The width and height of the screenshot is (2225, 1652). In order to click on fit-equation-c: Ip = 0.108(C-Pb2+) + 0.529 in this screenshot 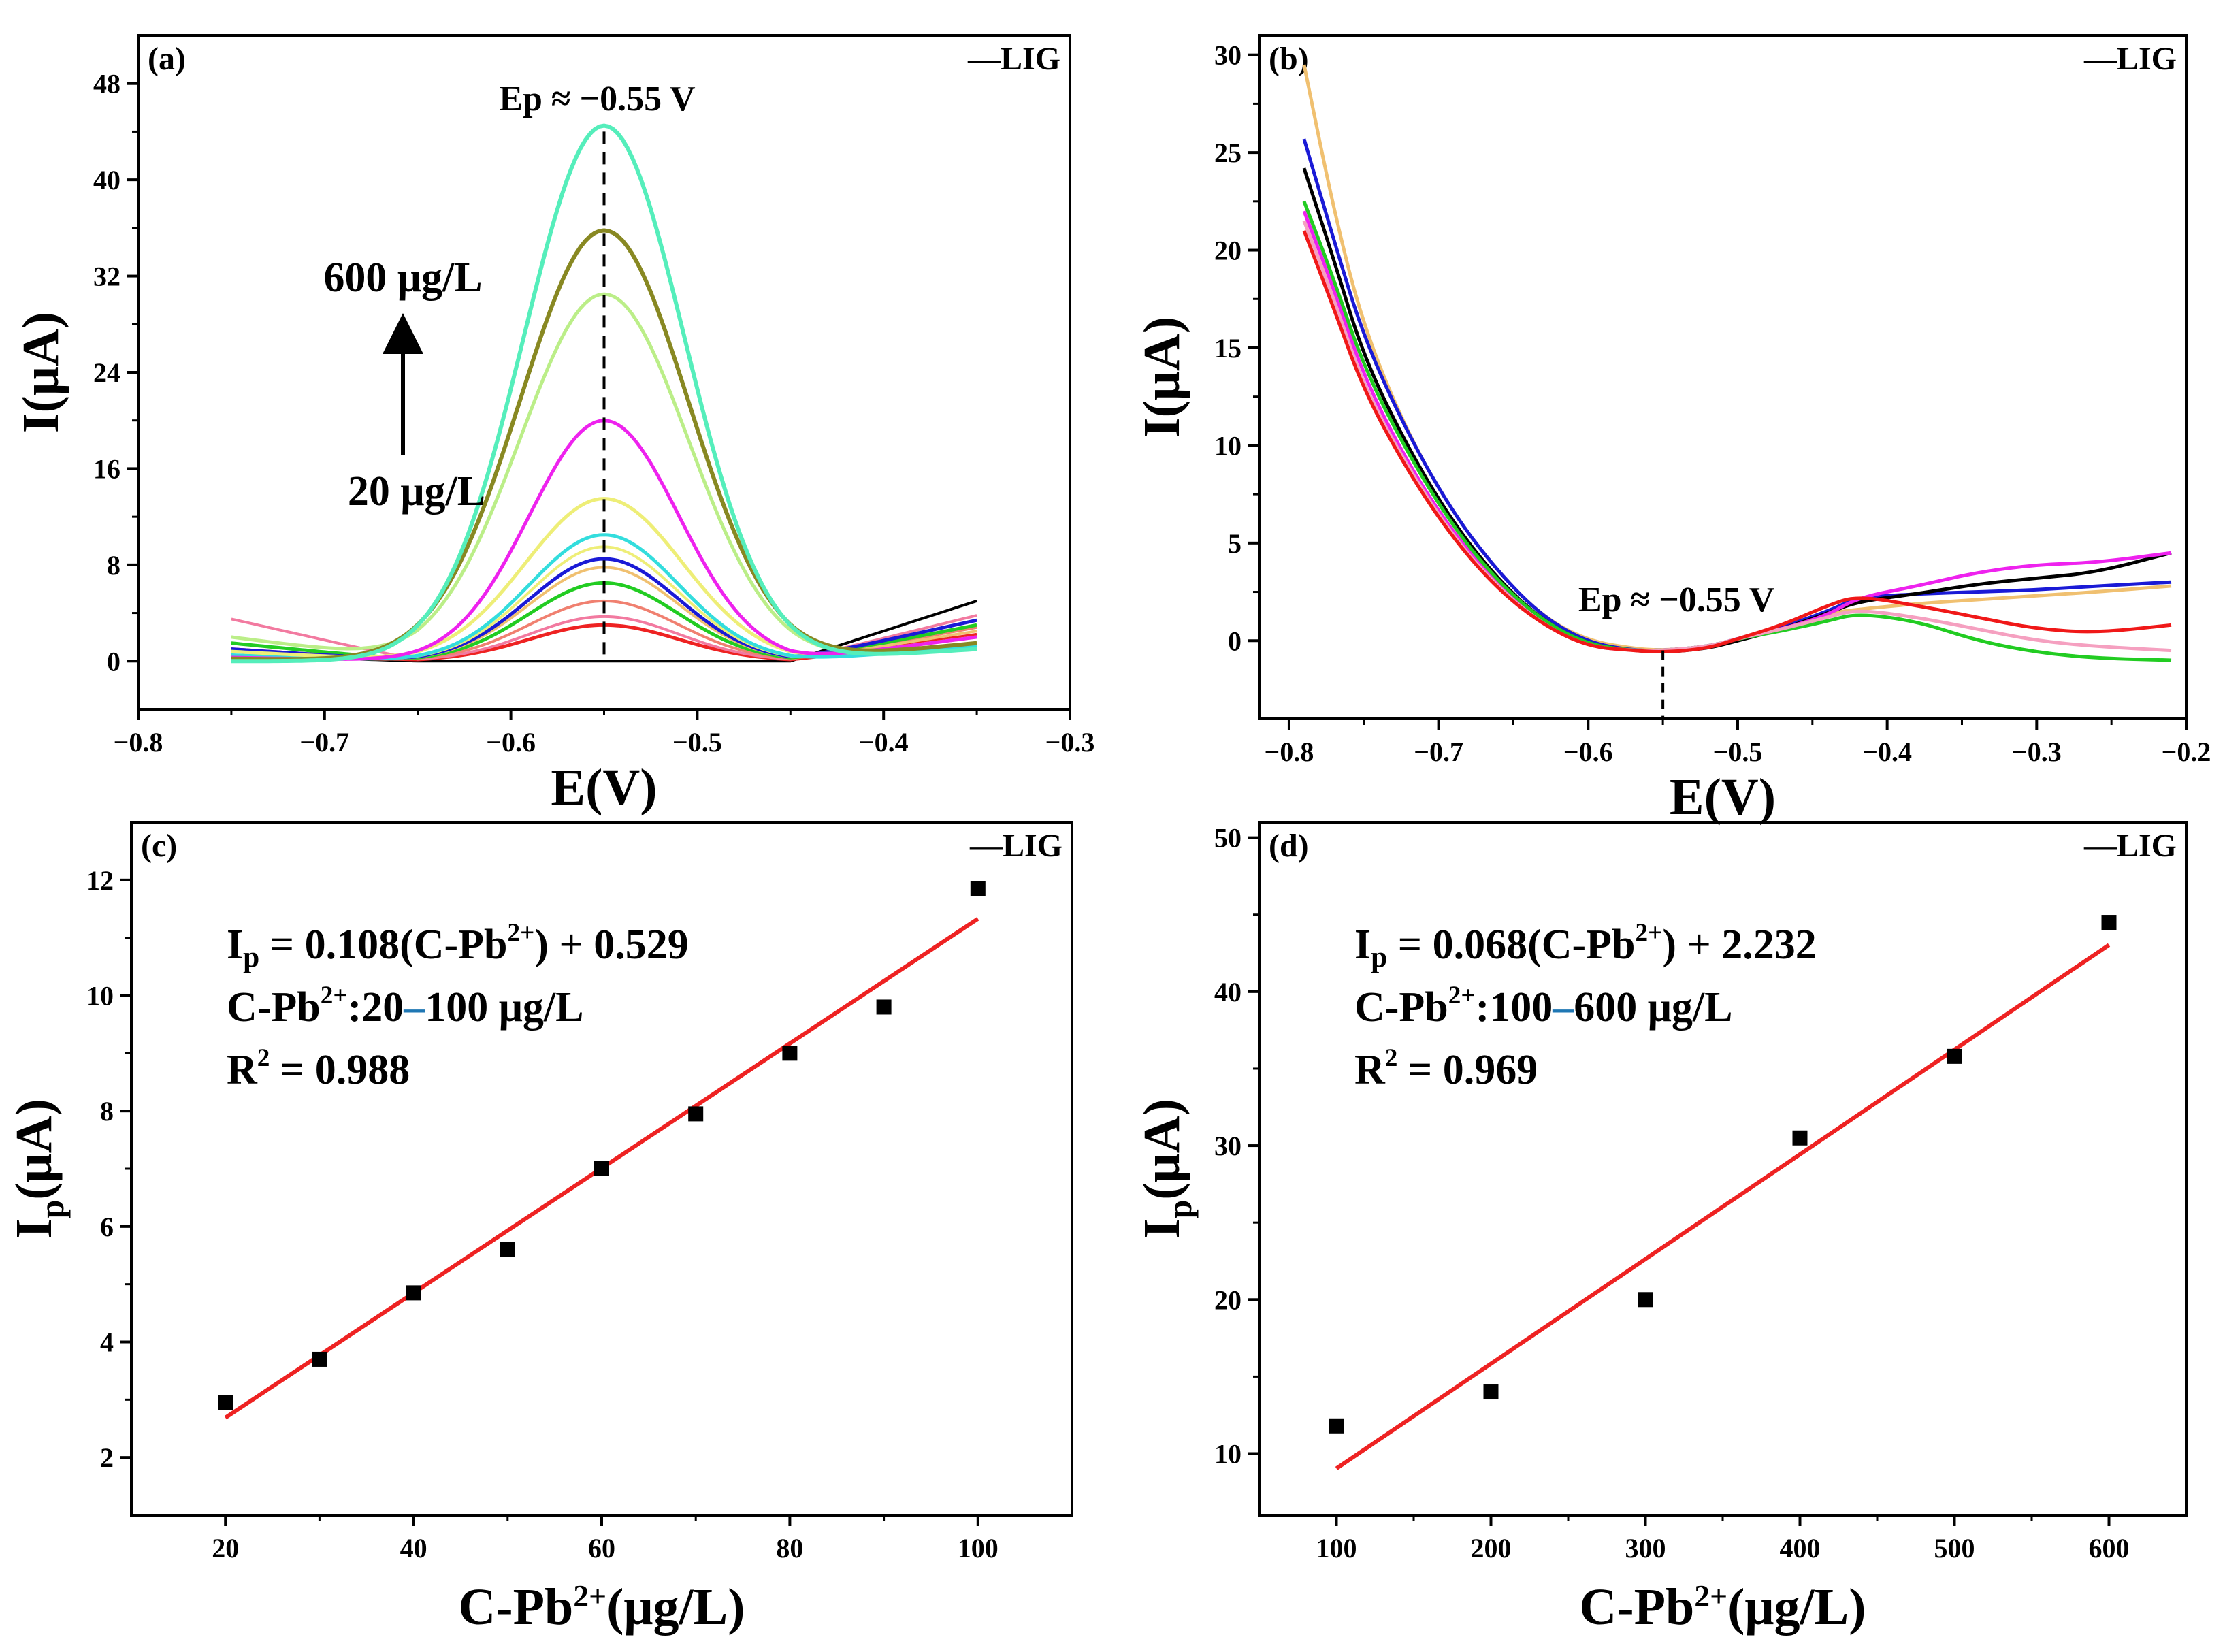, I will do `click(458, 946)`.